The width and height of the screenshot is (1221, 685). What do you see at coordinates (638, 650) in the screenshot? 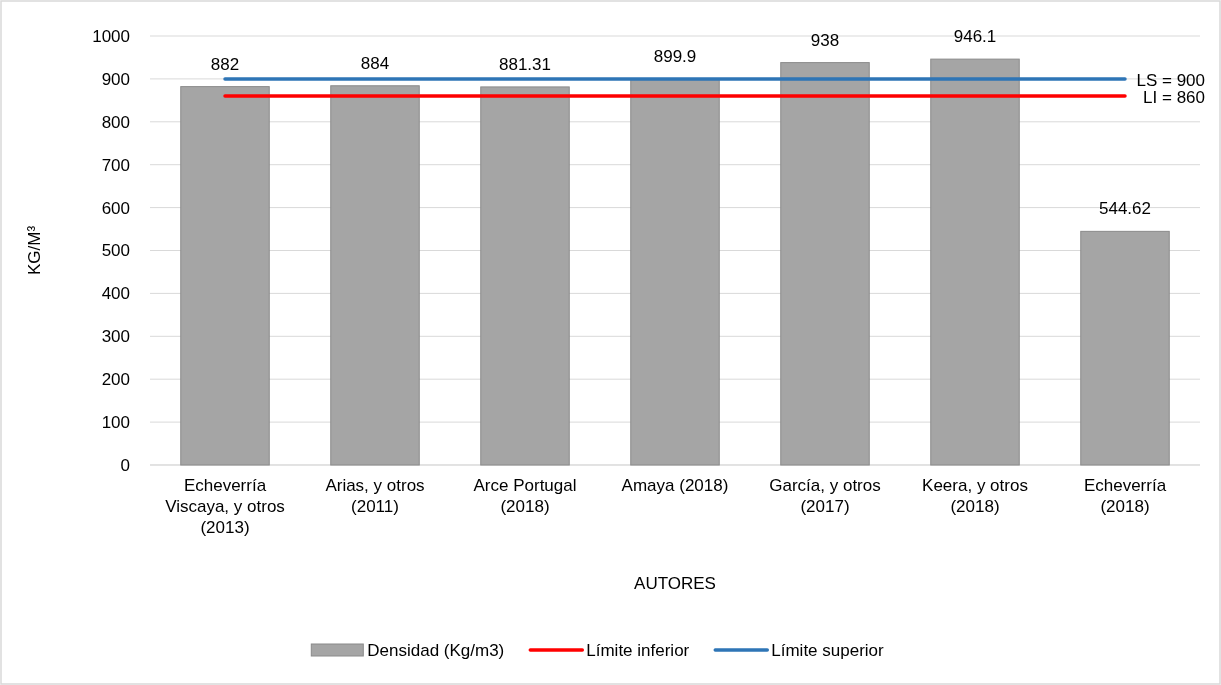
I see `legend-label: Límite inferior` at bounding box center [638, 650].